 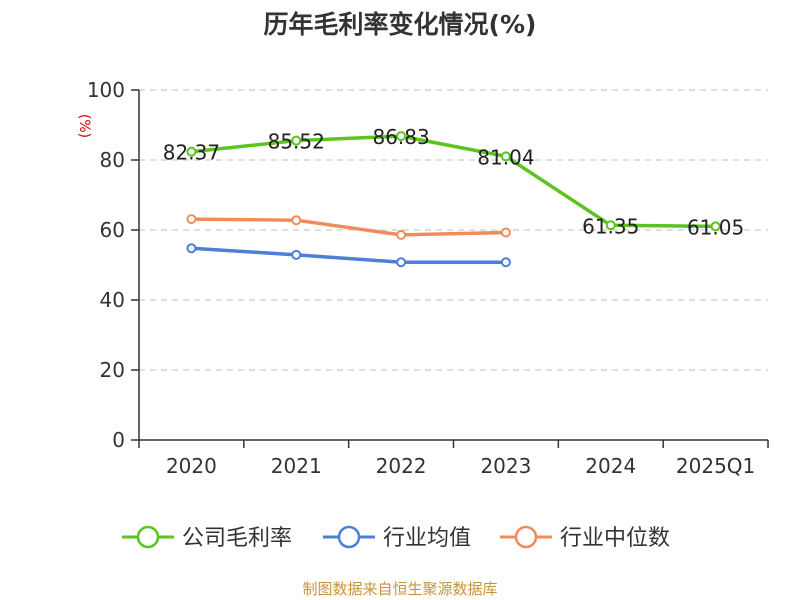 I want to click on y-tick-label: 0, so click(x=118, y=440).